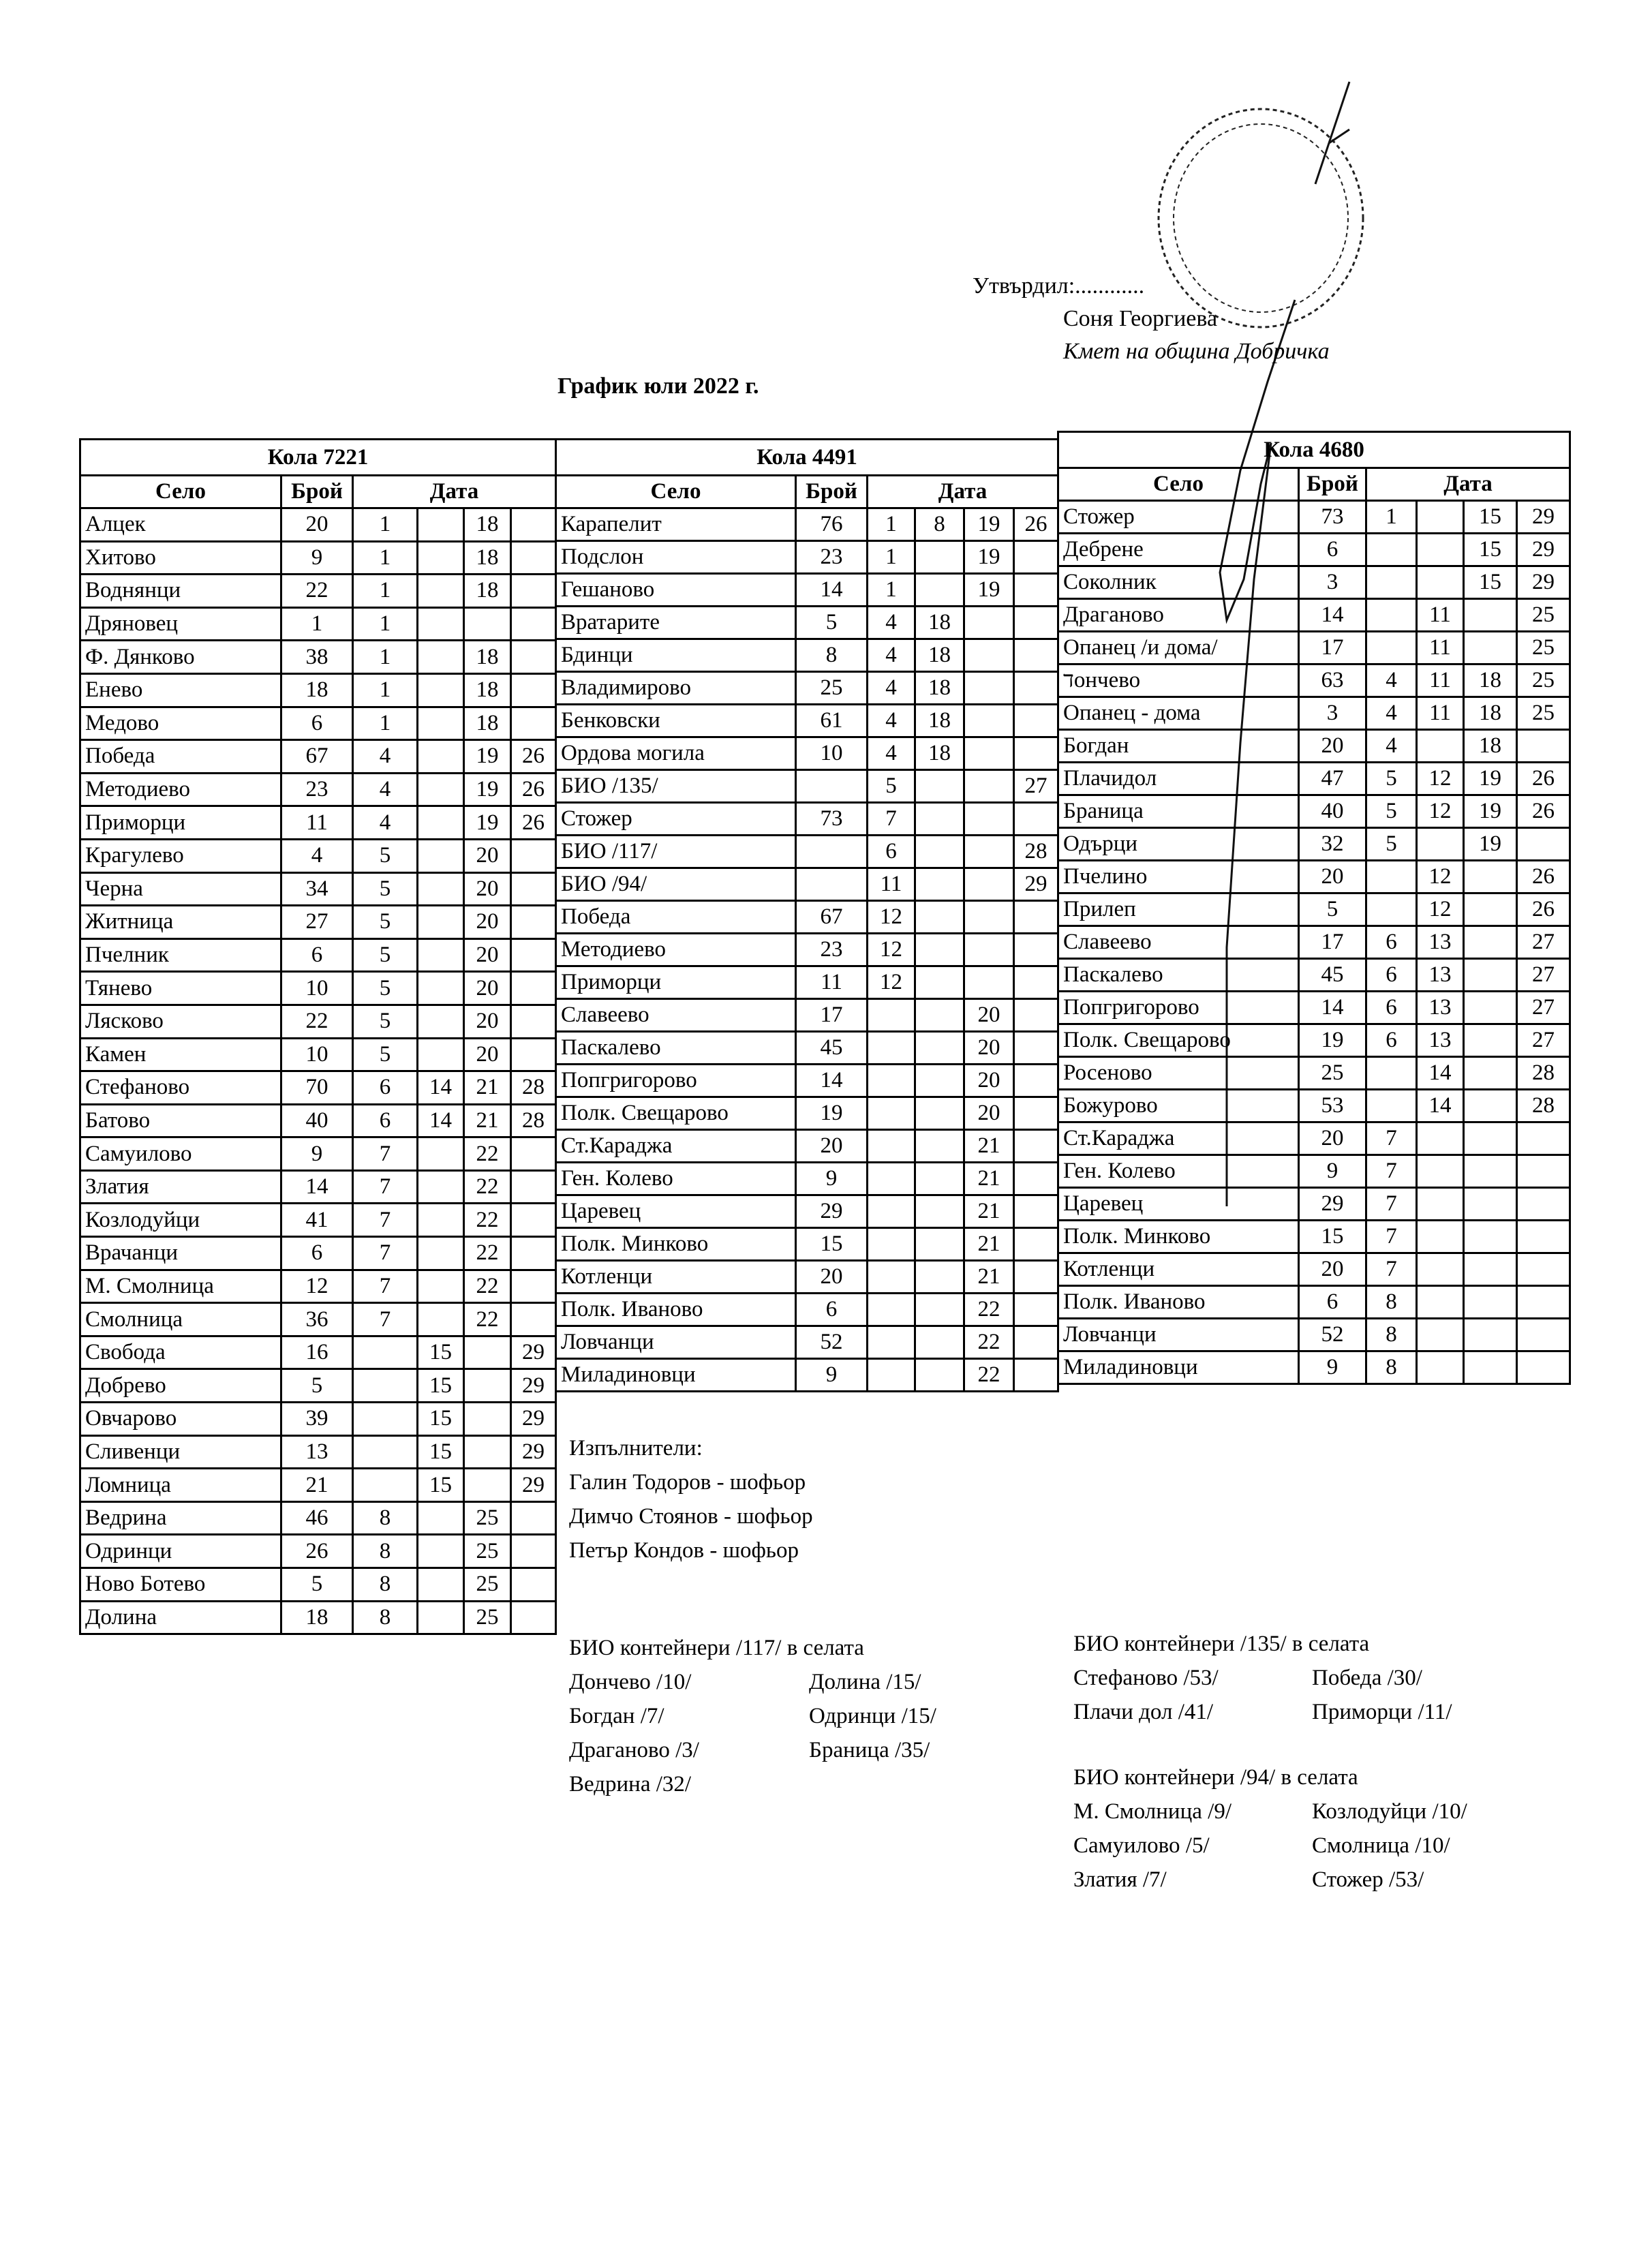  What do you see at coordinates (533, 1485) in the screenshot?
I see `date-cell: 29` at bounding box center [533, 1485].